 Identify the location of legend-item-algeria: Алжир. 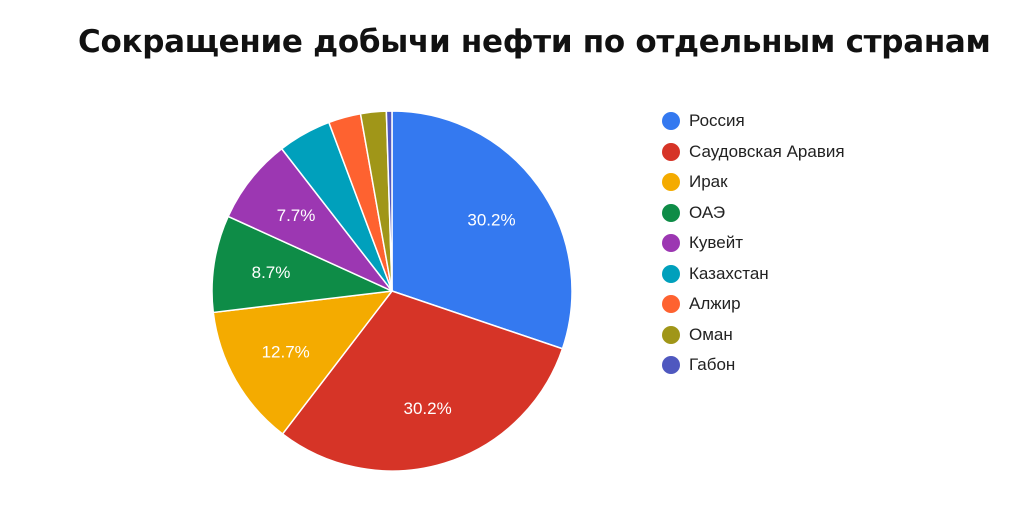
(753, 304).